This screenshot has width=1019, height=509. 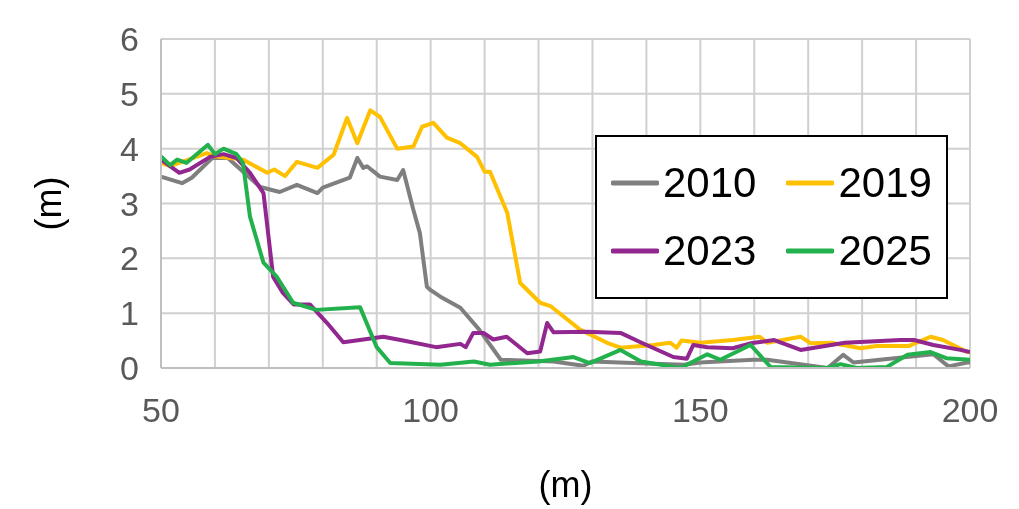 I want to click on legend-label: 2023, so click(x=710, y=251).